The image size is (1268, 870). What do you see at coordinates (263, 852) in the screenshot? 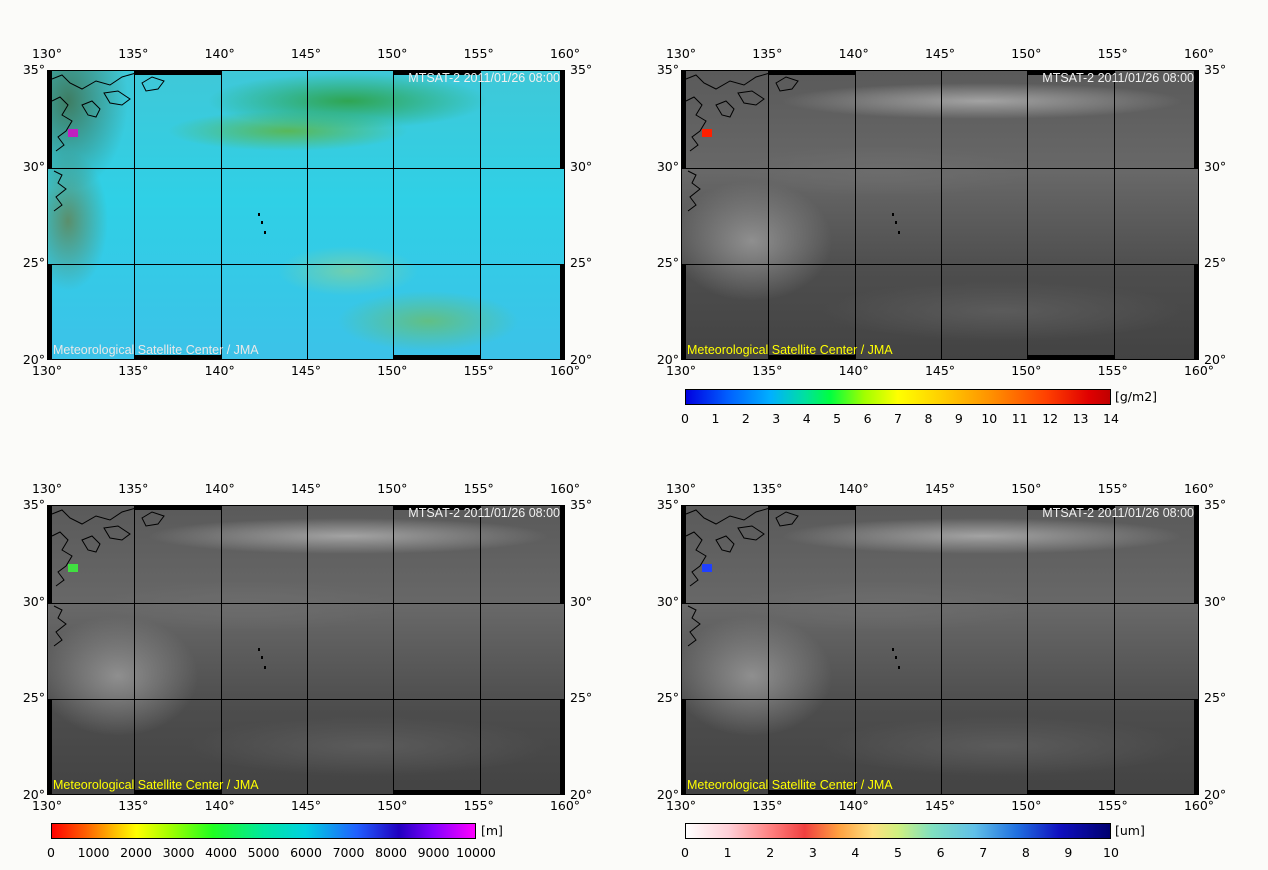
I see `colorbar-tick-label: 5000` at bounding box center [263, 852].